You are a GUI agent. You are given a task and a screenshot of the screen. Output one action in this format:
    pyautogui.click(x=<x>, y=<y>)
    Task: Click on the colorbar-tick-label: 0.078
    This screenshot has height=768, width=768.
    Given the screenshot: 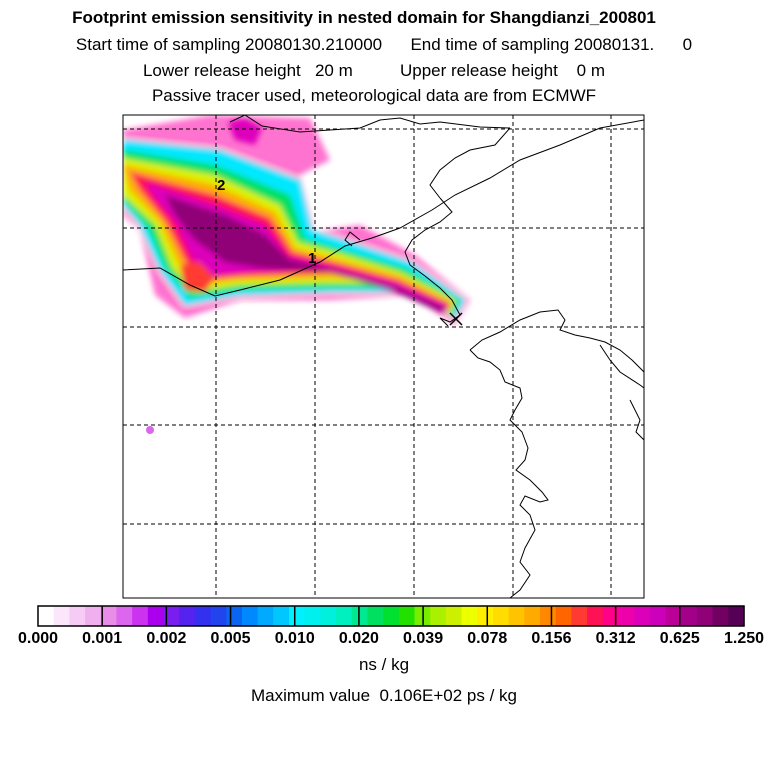 What is the action you would take?
    pyautogui.click(x=487, y=638)
    